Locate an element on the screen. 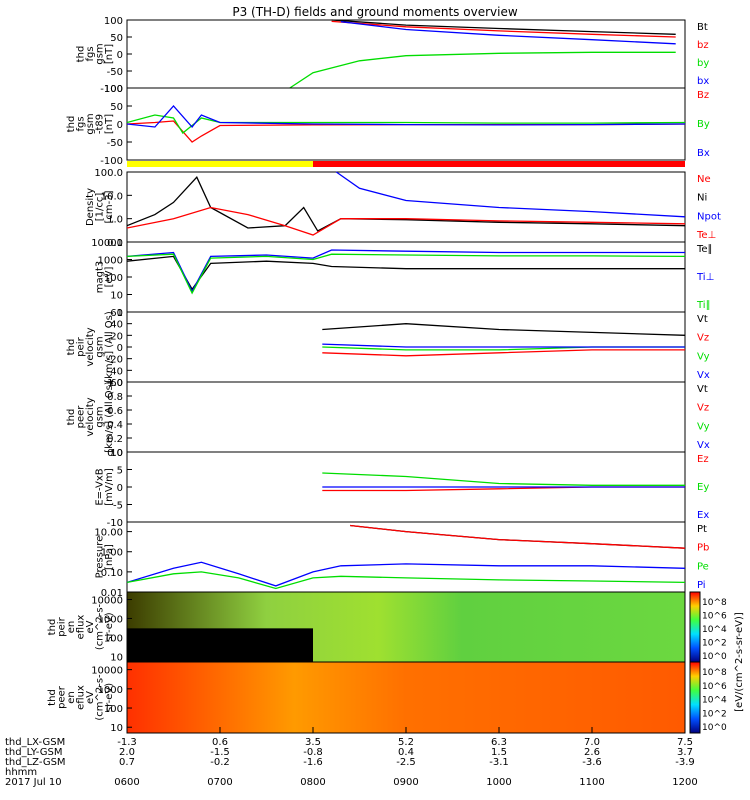 The image size is (750, 800). series-Ti∥ is located at coordinates (406, 274).